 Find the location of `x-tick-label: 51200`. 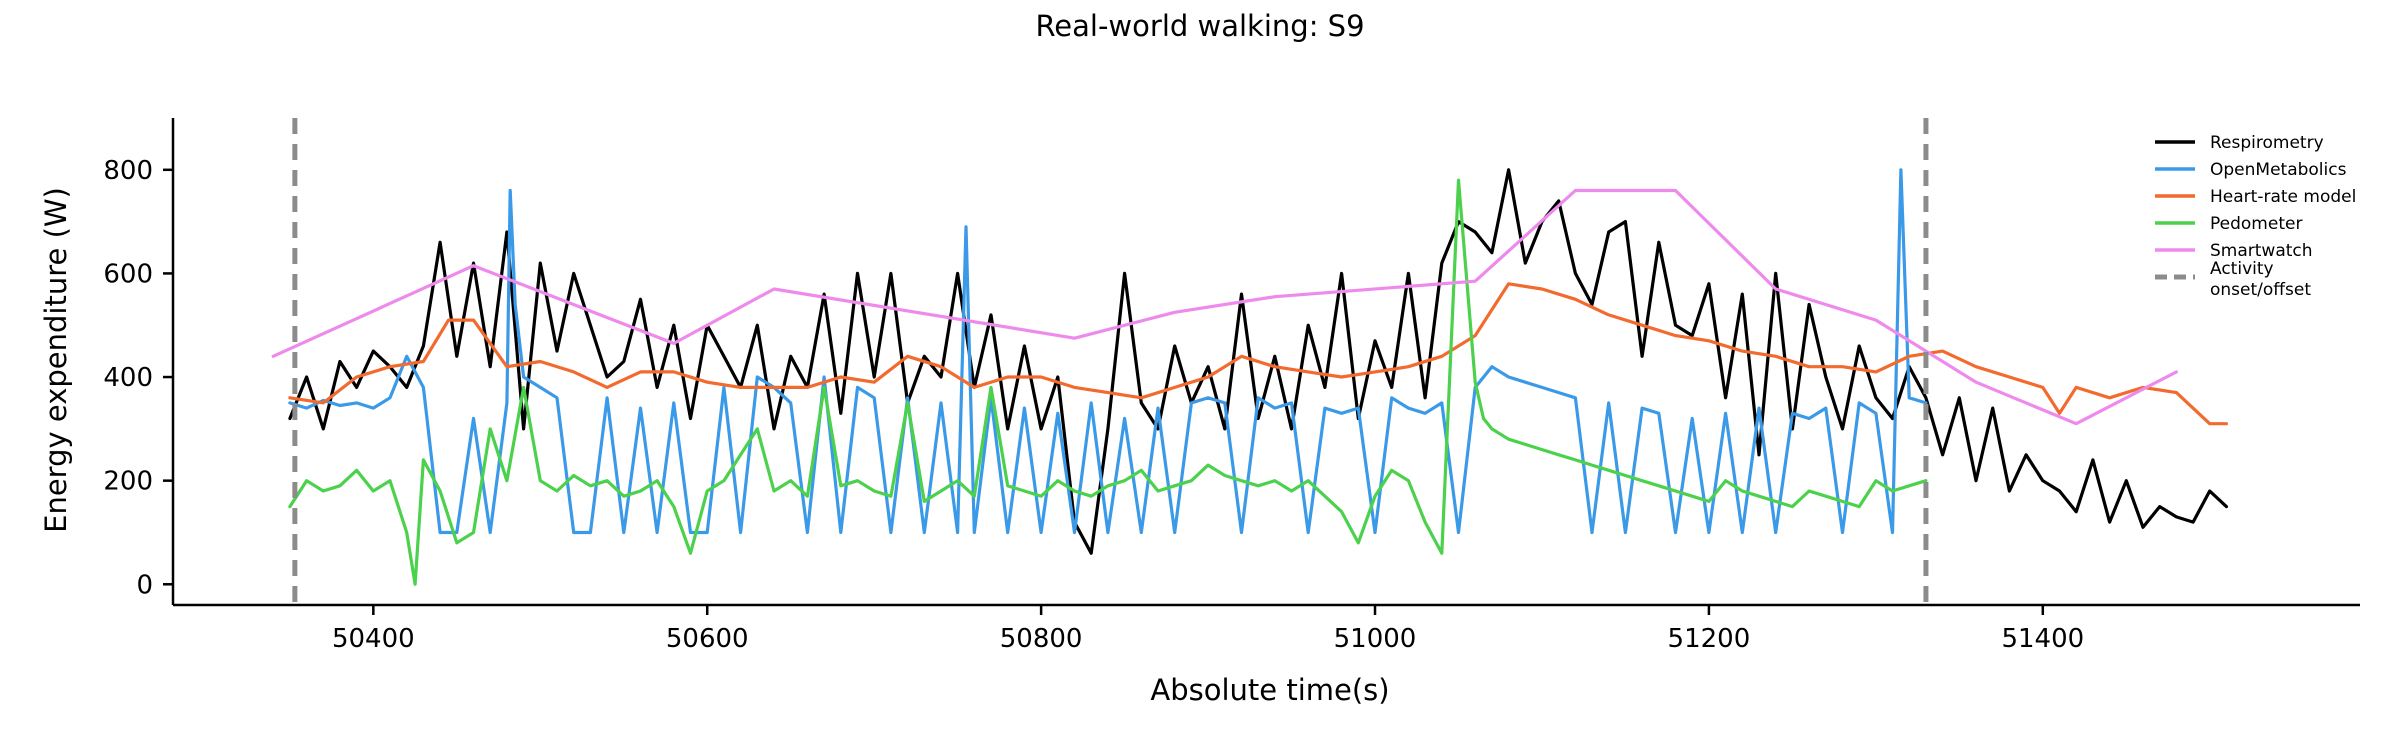

x-tick-label: 51200 is located at coordinates (1709, 639).